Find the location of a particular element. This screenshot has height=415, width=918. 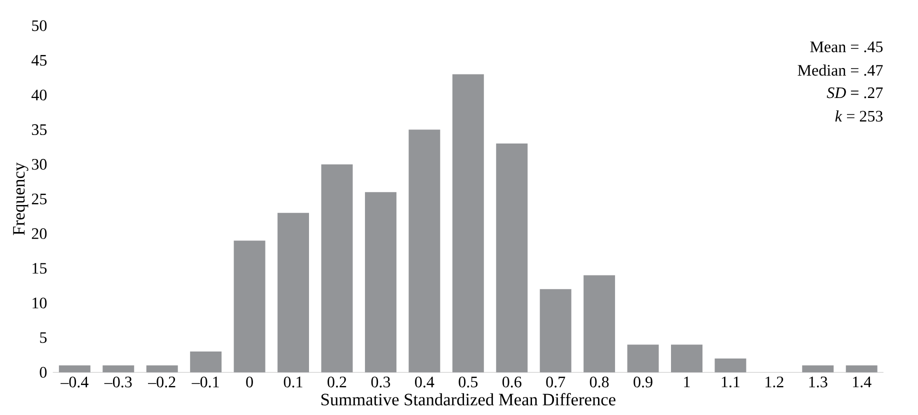

x-tick-label: 0.7 is located at coordinates (556, 382).